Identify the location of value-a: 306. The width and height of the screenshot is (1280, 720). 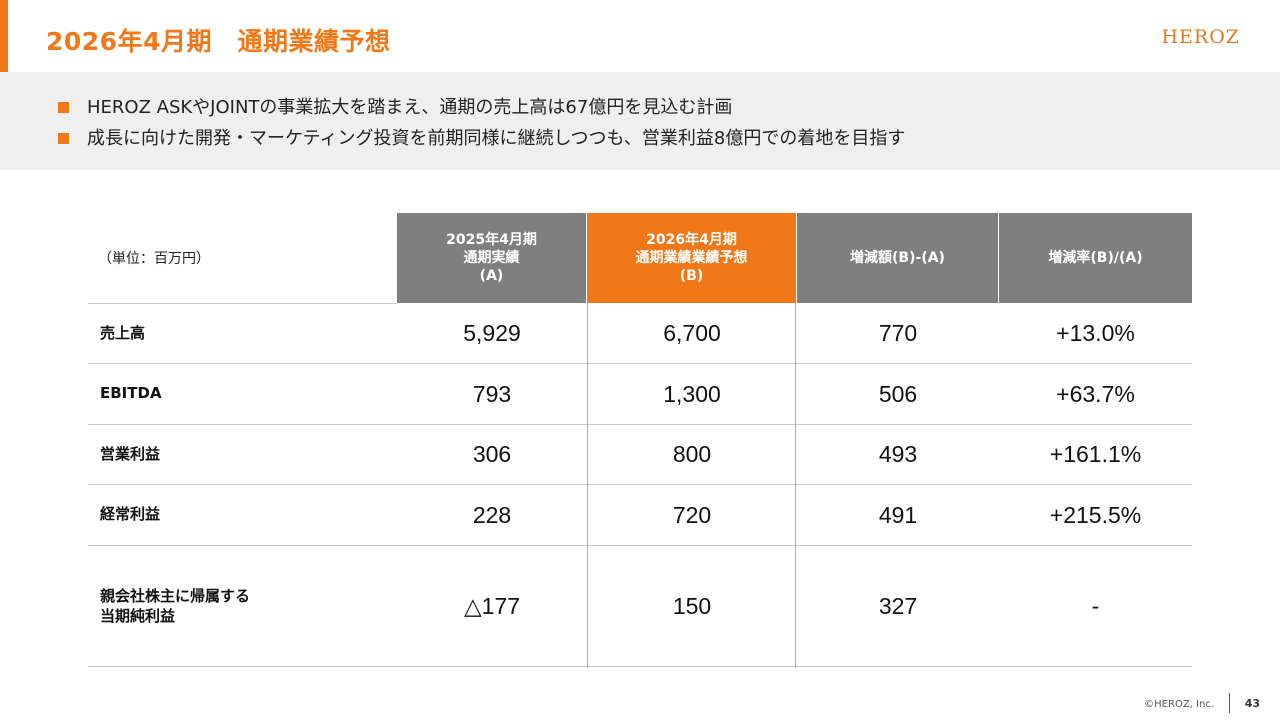
(492, 454).